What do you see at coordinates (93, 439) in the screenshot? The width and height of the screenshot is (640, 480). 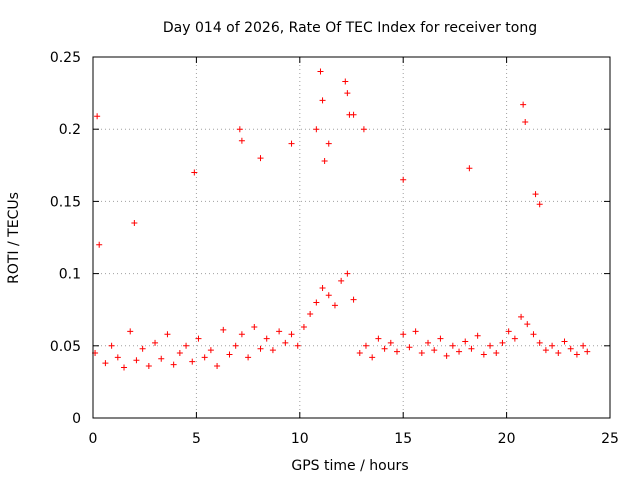 I see `x-tick-label: 0` at bounding box center [93, 439].